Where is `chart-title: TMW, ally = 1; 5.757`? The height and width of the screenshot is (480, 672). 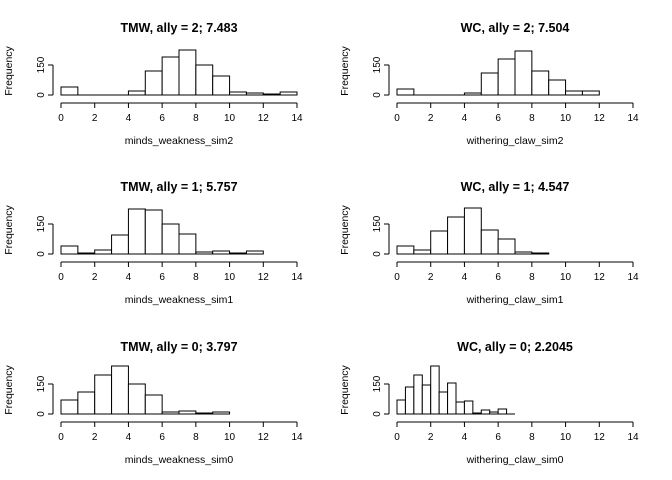 chart-title: TMW, ally = 1; 5.757 is located at coordinates (178, 187).